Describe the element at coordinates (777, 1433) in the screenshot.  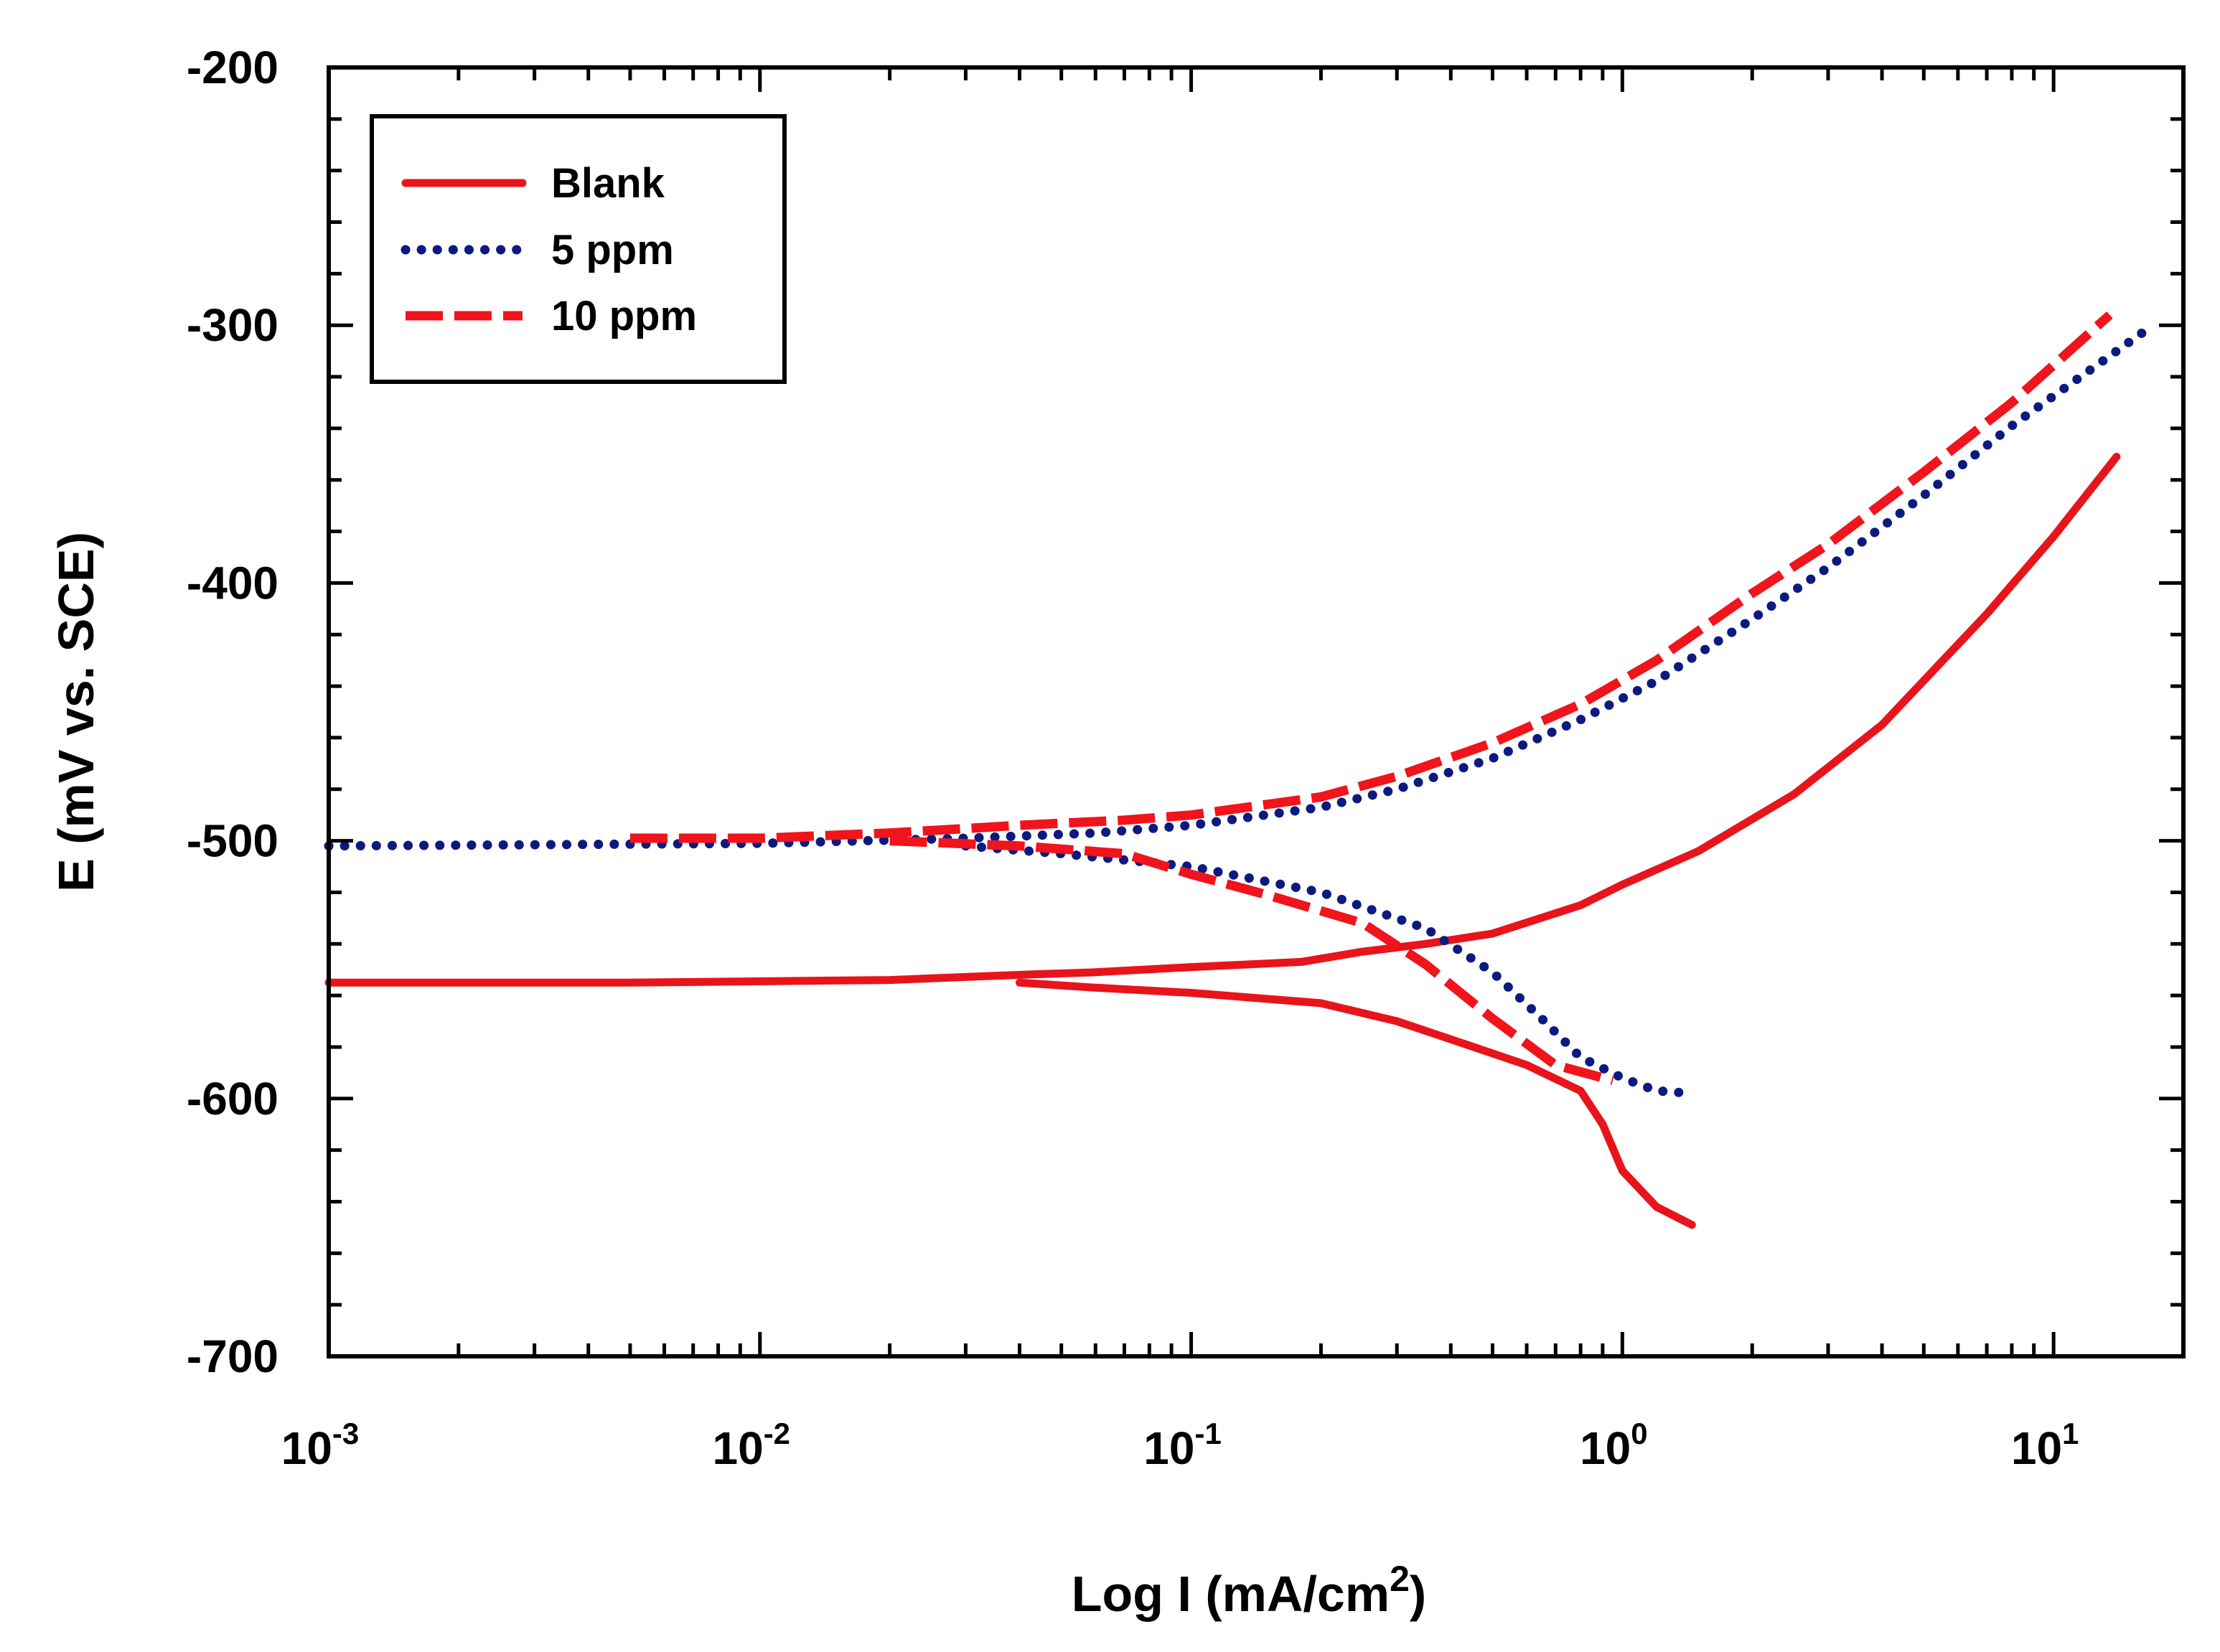
I see `x-tick-label-exponent: -2` at that location.